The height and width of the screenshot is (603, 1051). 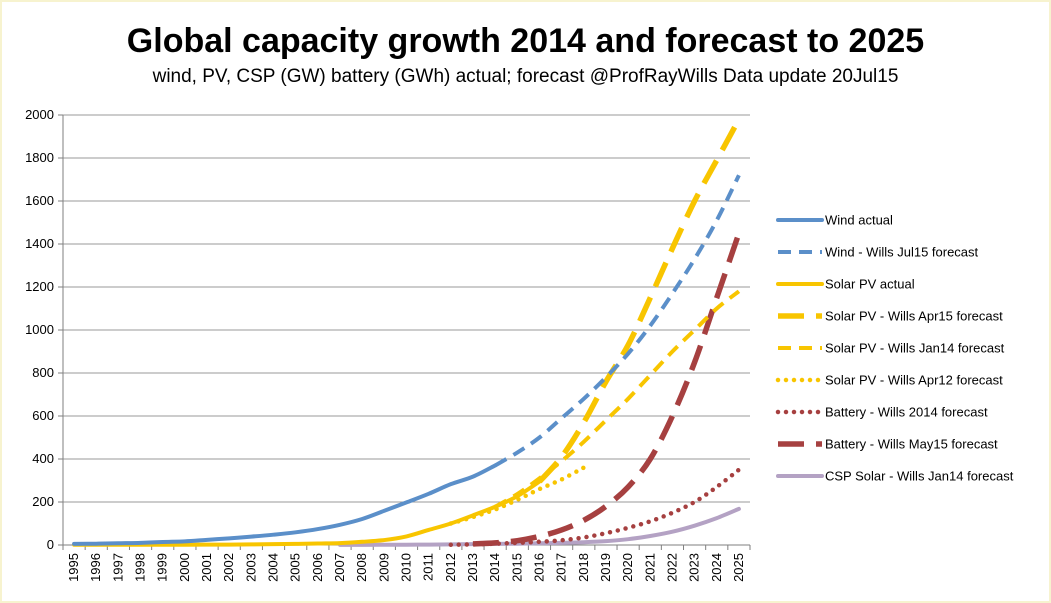 I want to click on y-tick-label: 600, so click(x=43, y=415).